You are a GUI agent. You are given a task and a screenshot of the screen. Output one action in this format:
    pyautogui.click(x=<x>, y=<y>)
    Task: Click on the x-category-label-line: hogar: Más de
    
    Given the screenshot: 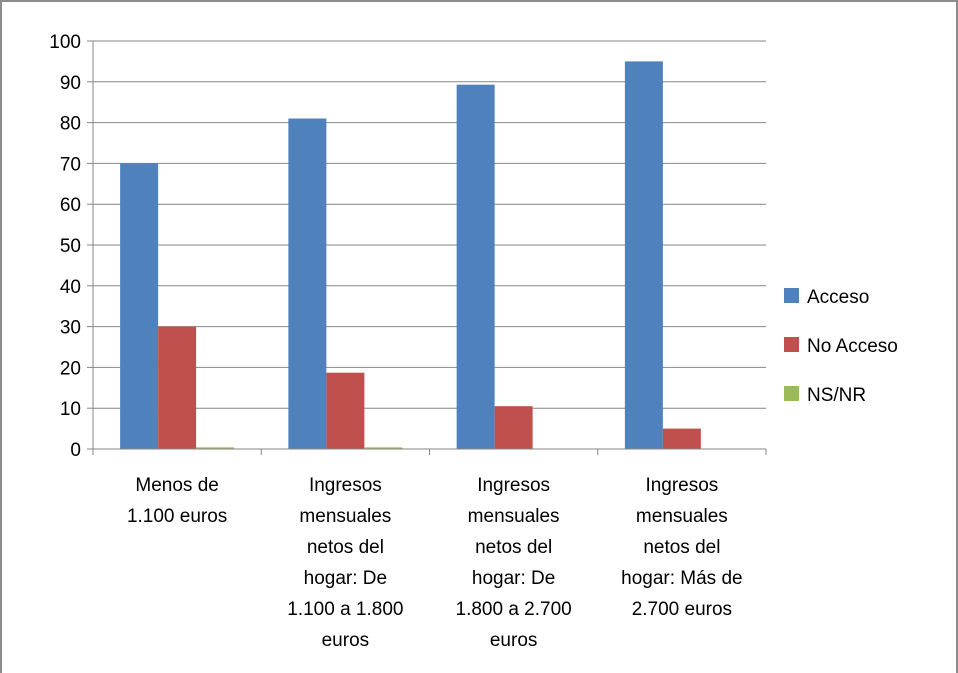 What is the action you would take?
    pyautogui.click(x=681, y=578)
    